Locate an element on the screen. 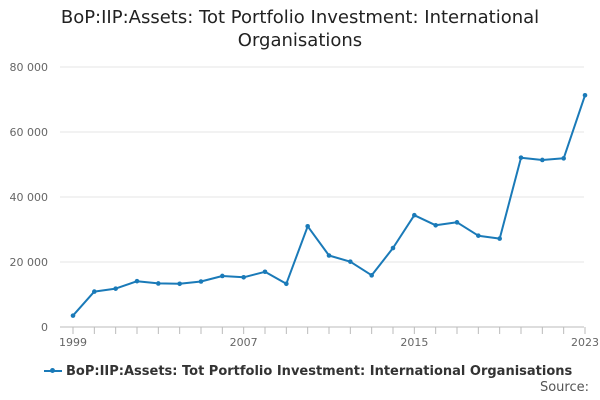 This screenshot has width=600, height=400. x-tick-label: 2023 is located at coordinates (585, 342).